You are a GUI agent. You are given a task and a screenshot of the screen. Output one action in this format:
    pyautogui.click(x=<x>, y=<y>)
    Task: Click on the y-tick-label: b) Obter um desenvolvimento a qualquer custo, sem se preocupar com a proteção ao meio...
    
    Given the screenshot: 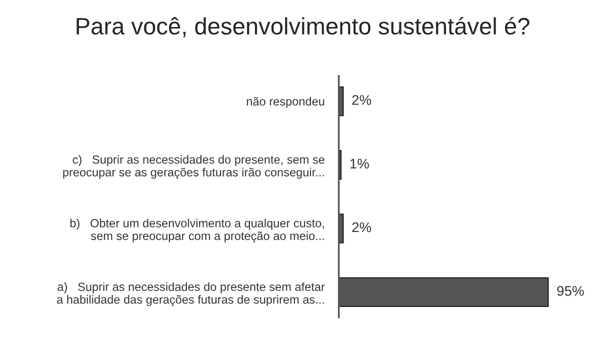 What is the action you would take?
    pyautogui.click(x=197, y=230)
    